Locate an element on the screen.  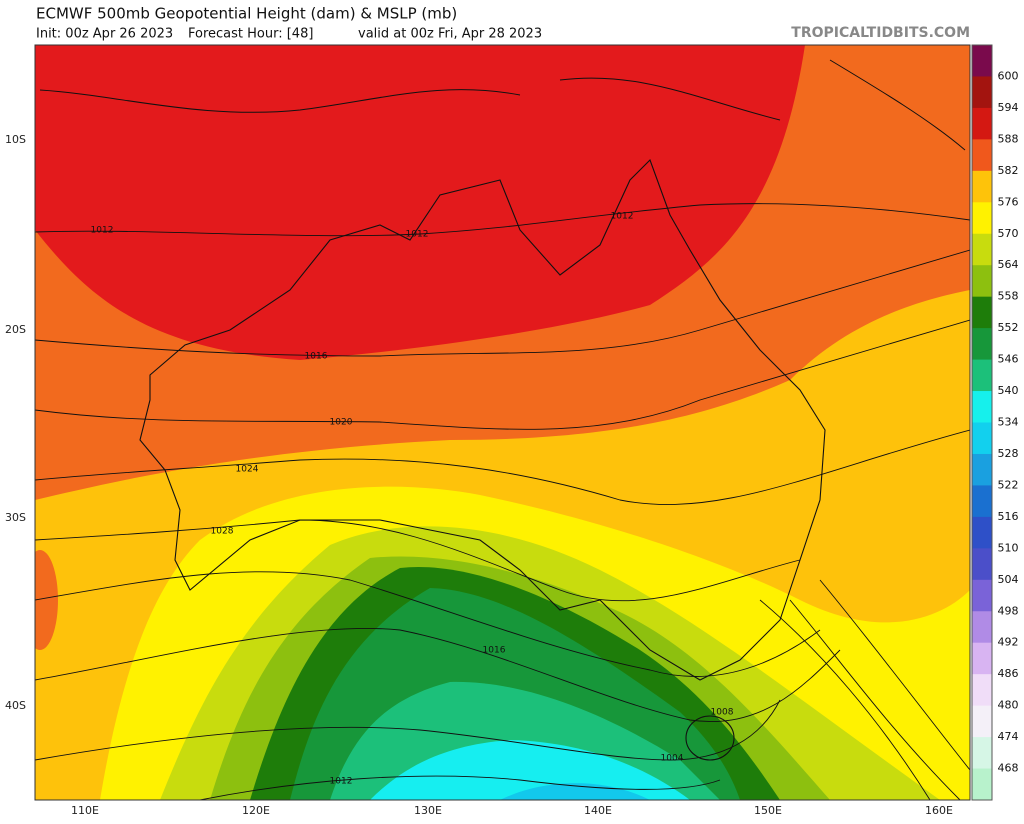
colorbar-label: 564 is located at coordinates (1008, 264).